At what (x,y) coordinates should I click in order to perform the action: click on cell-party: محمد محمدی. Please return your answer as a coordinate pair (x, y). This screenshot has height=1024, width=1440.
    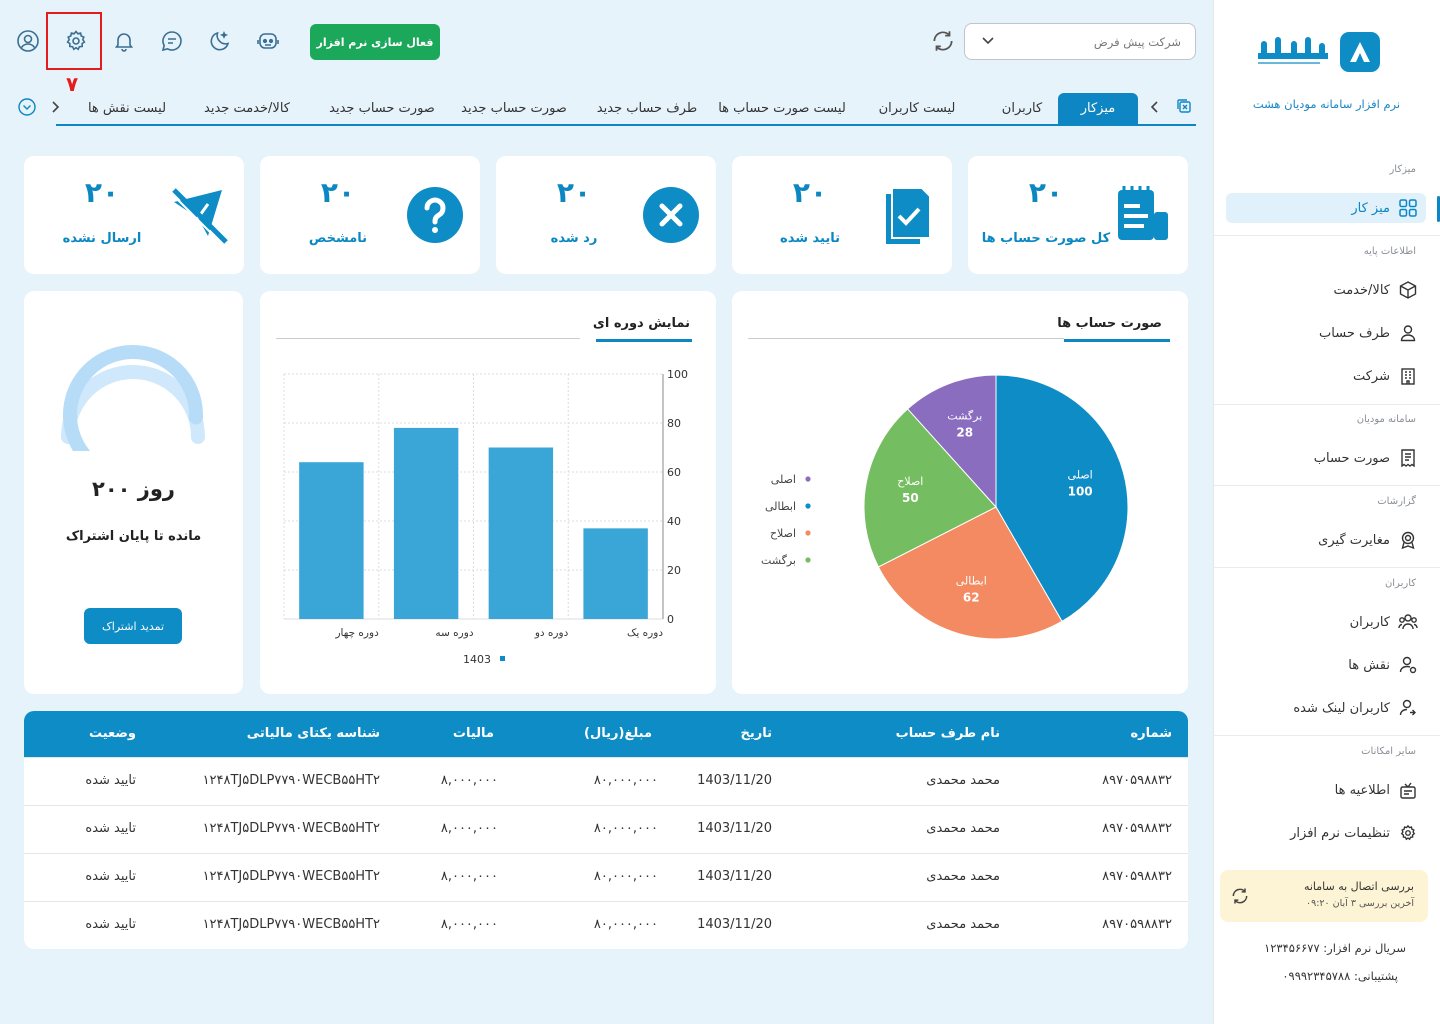
    Looking at the image, I should click on (963, 876).